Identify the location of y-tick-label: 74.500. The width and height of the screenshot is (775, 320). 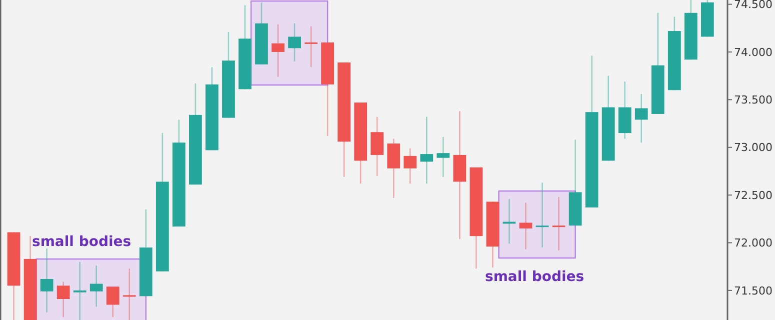
(753, 6).